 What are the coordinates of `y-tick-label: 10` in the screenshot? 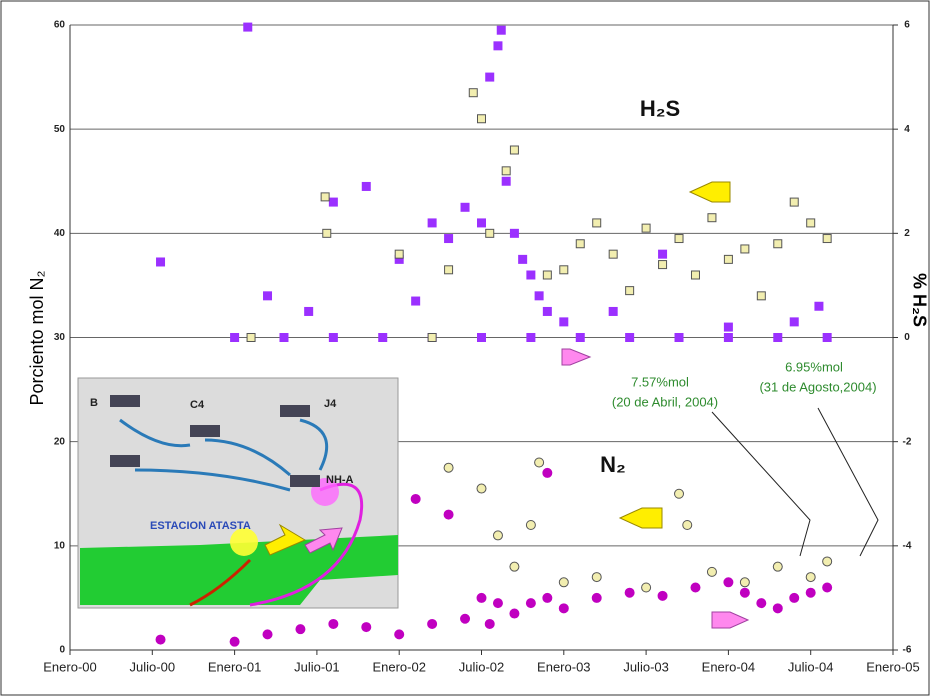 It's located at (60, 545).